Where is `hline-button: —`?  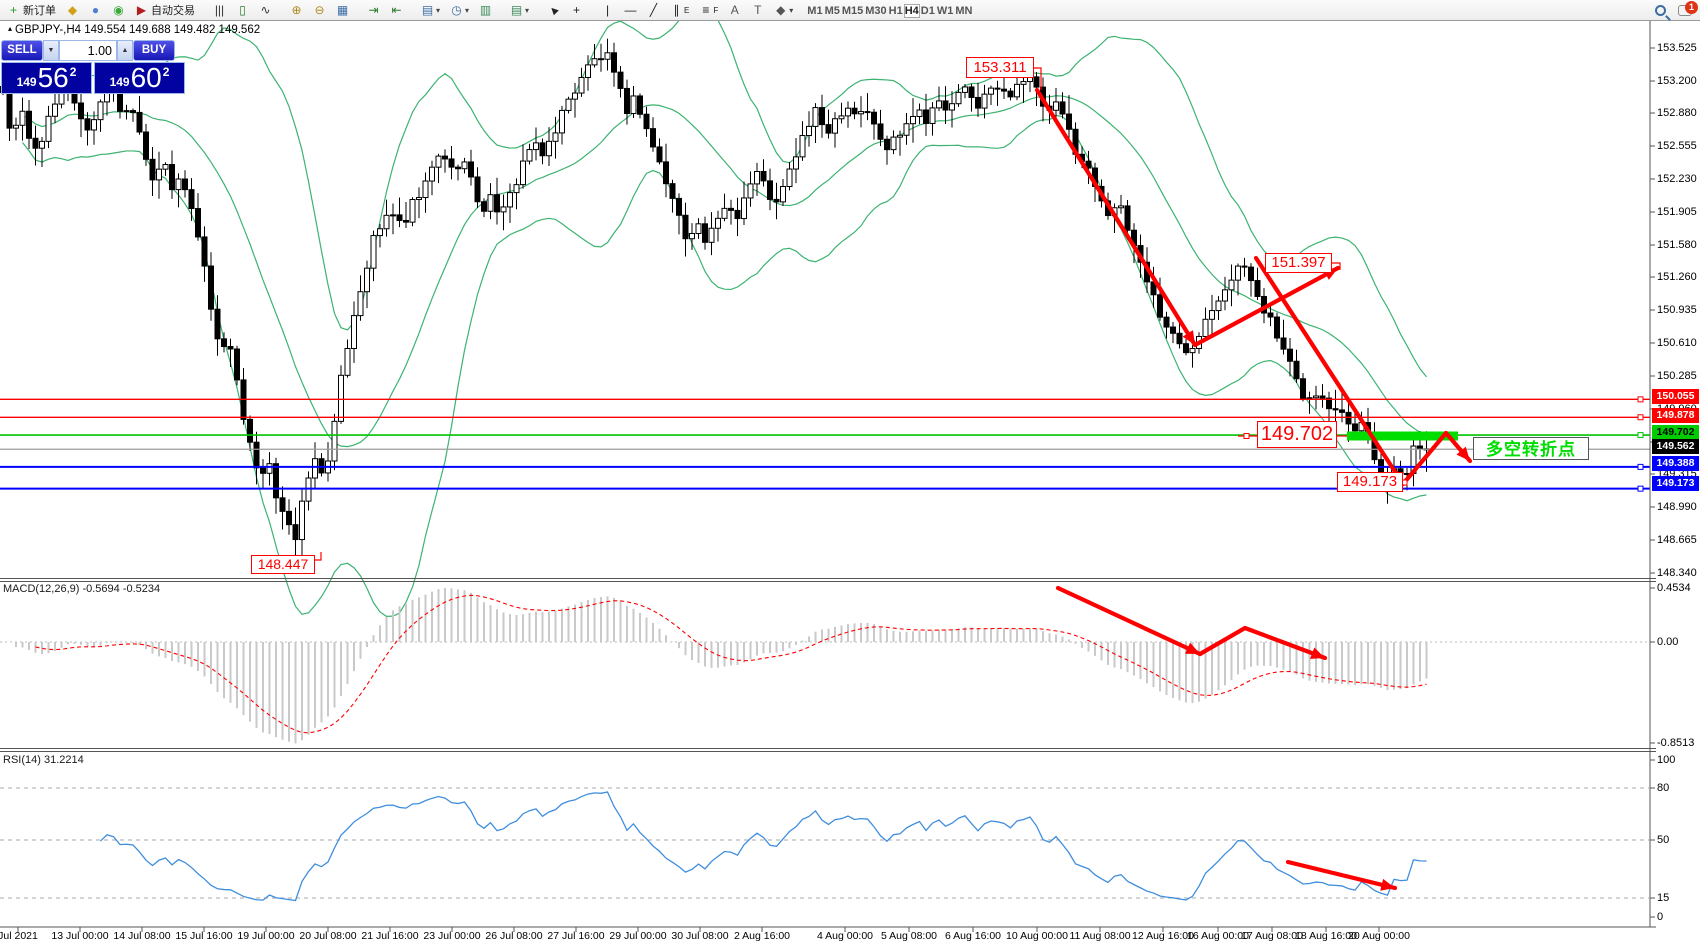 hline-button: — is located at coordinates (630, 10).